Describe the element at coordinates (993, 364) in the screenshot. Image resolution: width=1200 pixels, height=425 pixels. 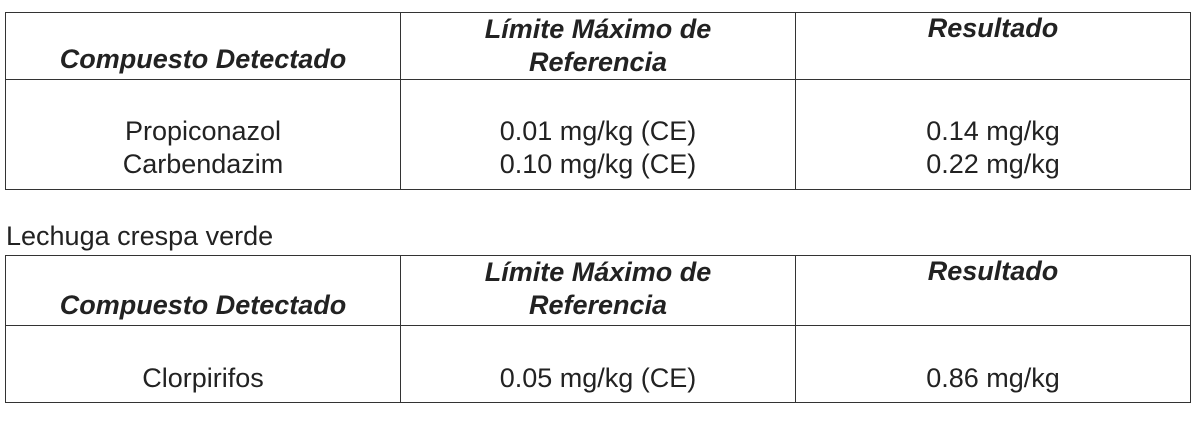
I see `result: 0.86 mg/kg` at that location.